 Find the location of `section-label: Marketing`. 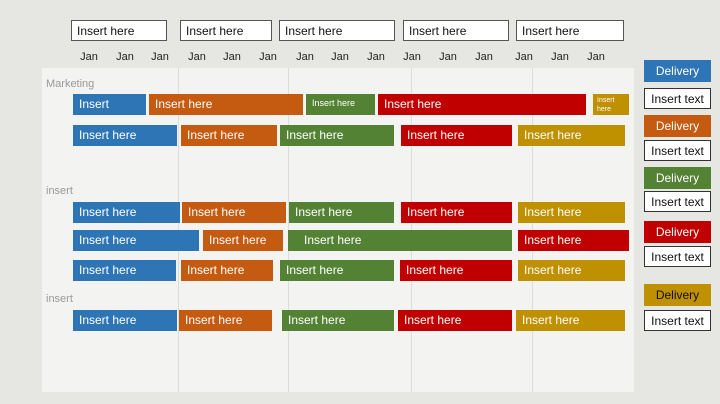

section-label: Marketing is located at coordinates (70, 84).